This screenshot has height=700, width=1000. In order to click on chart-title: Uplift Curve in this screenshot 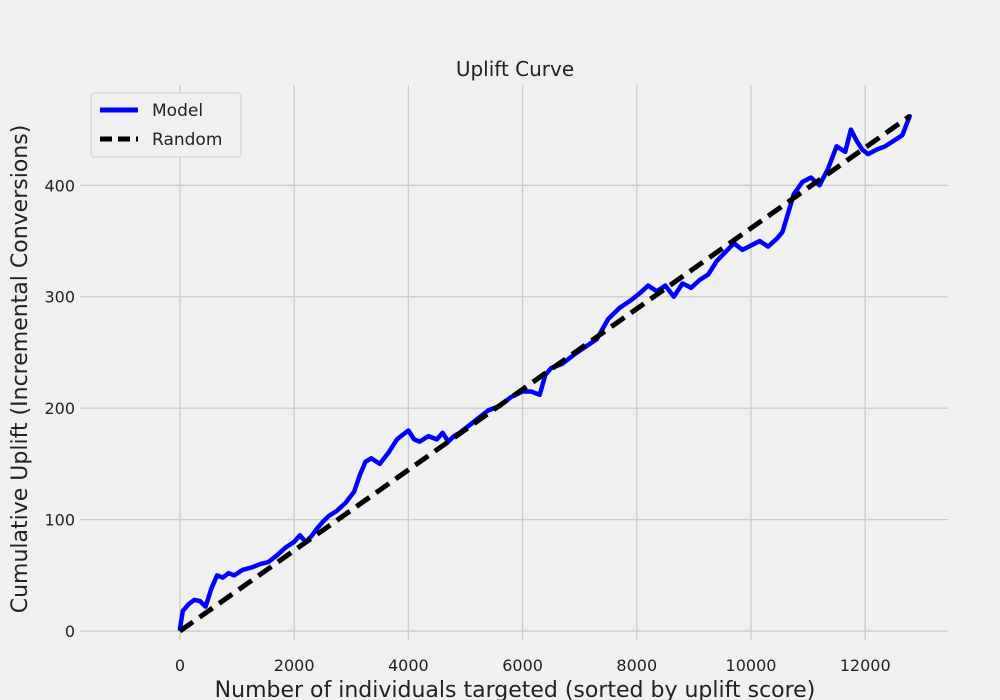, I will do `click(515, 69)`.